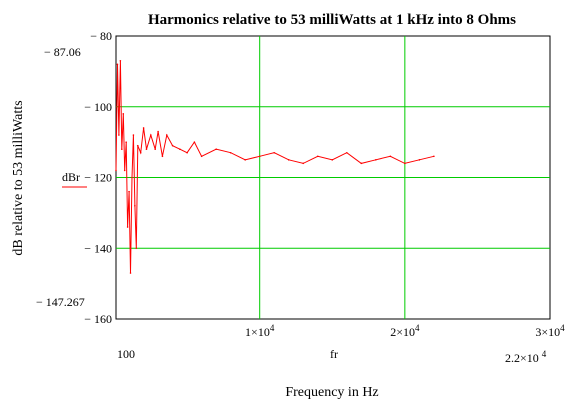 The image size is (581, 404). What do you see at coordinates (544, 354) in the screenshot?
I see `x-max-marker-exponent: 4` at bounding box center [544, 354].